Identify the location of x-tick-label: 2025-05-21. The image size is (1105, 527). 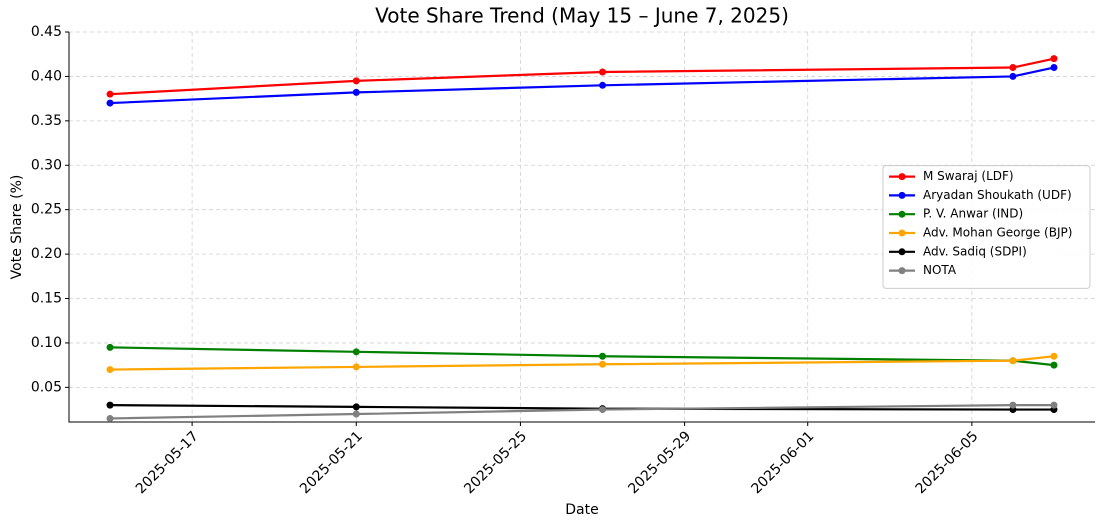
(331, 462).